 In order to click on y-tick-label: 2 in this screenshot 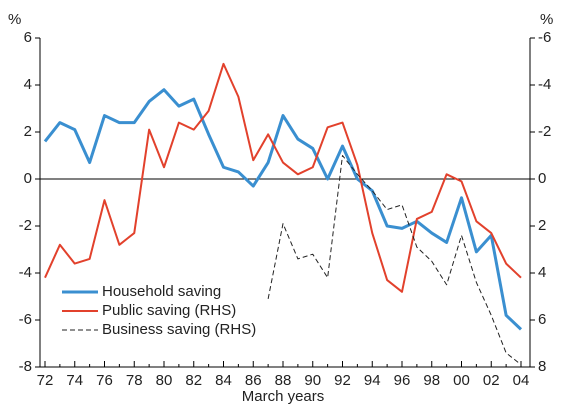, I will do `click(28, 131)`.